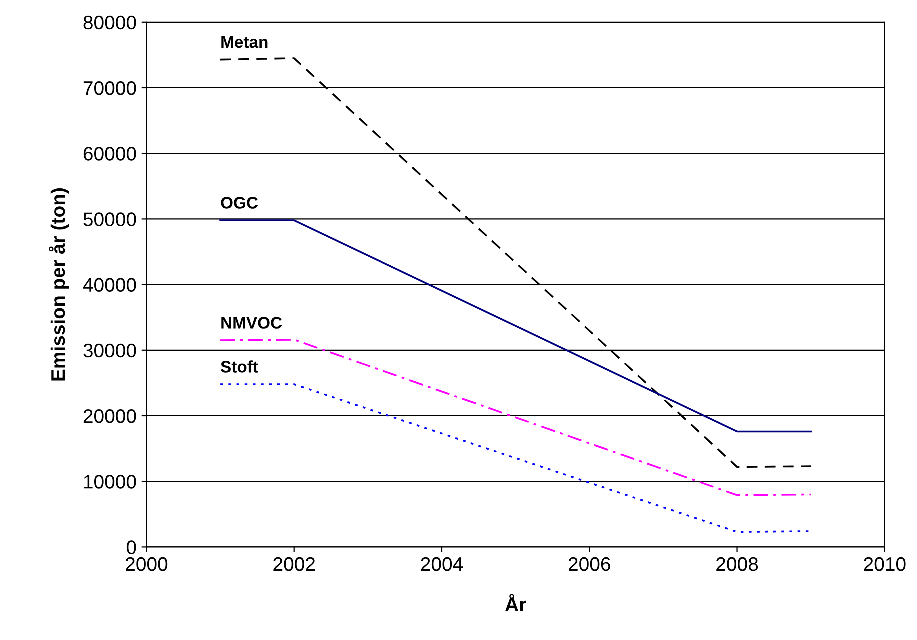 The width and height of the screenshot is (917, 640). I want to click on y-tick-label: 40000, so click(109, 285).